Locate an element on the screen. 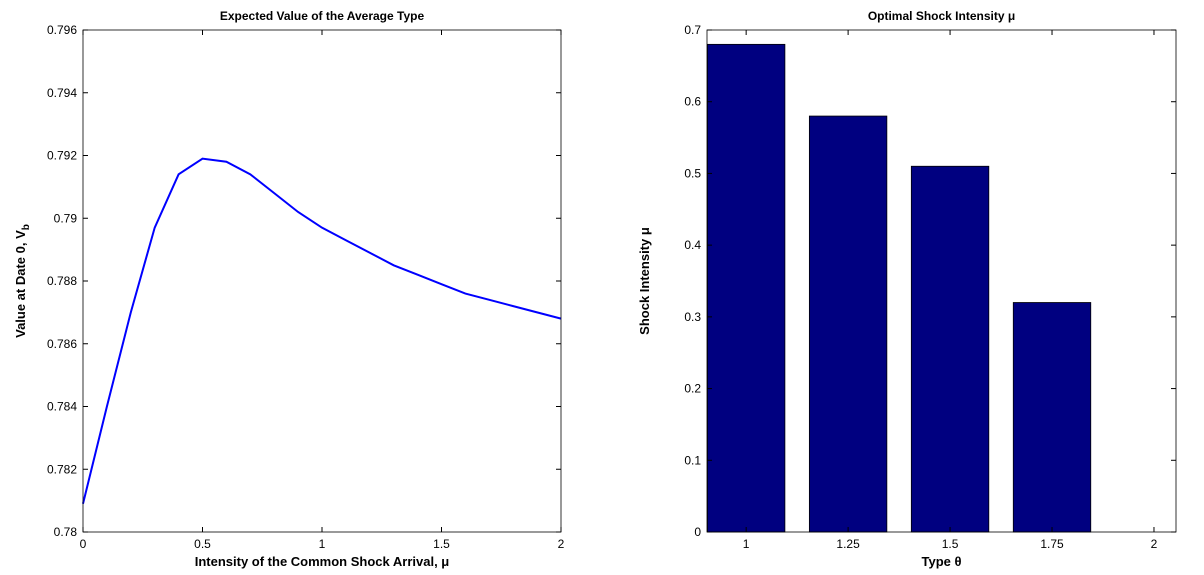 This screenshot has width=1204, height=575. x-axis-label: Type θ is located at coordinates (941, 561).